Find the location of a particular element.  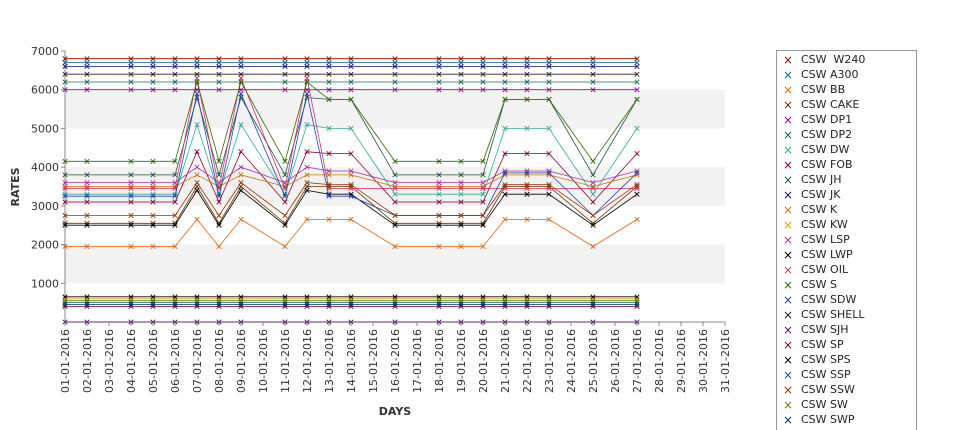

legend-label: CSW SW is located at coordinates (824, 404).